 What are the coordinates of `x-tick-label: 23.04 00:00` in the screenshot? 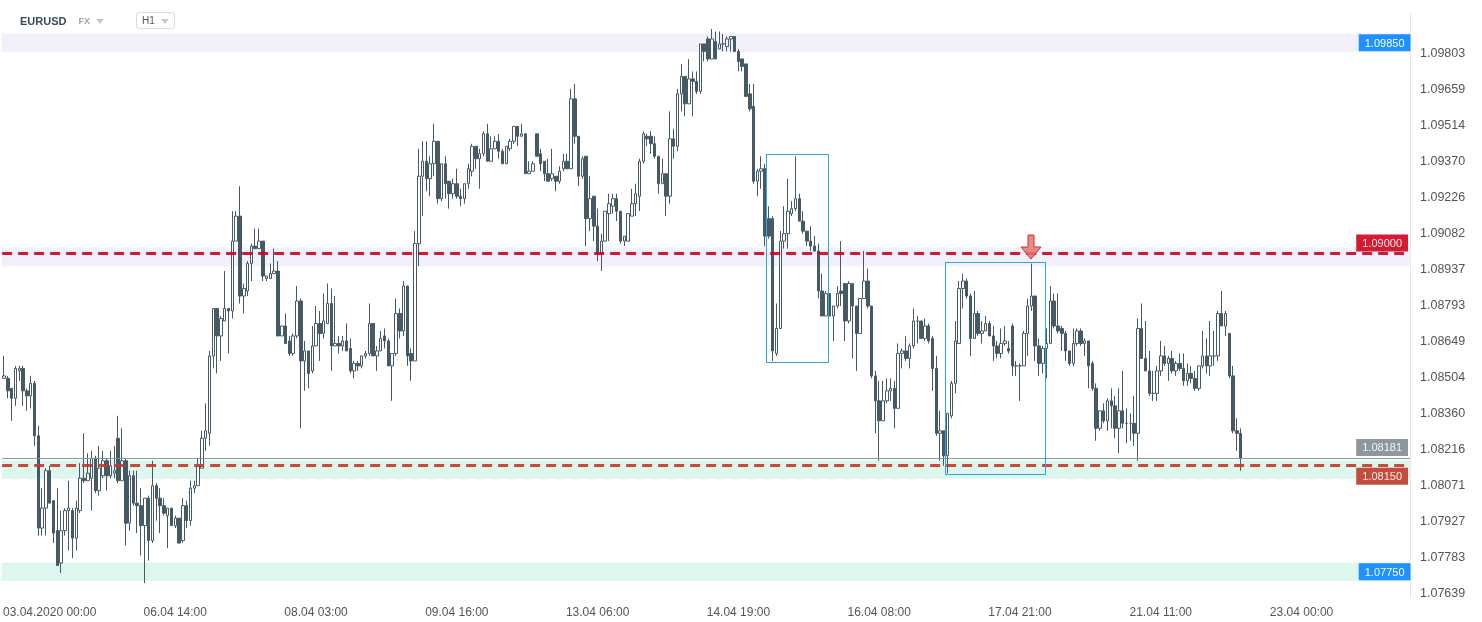 It's located at (1301, 612).